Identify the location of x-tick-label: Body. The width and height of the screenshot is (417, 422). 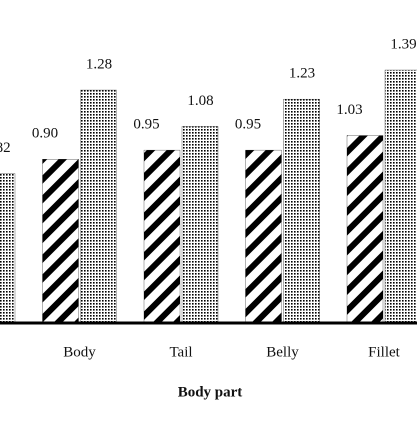
(79, 352).